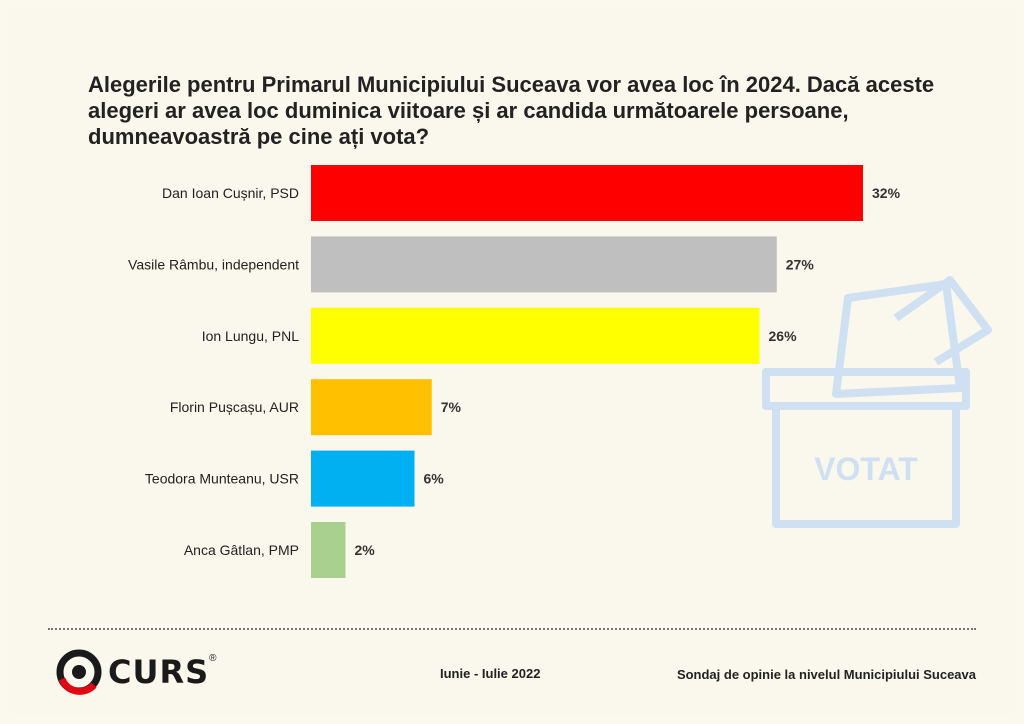  I want to click on value-label-2: 26%, so click(783, 336).